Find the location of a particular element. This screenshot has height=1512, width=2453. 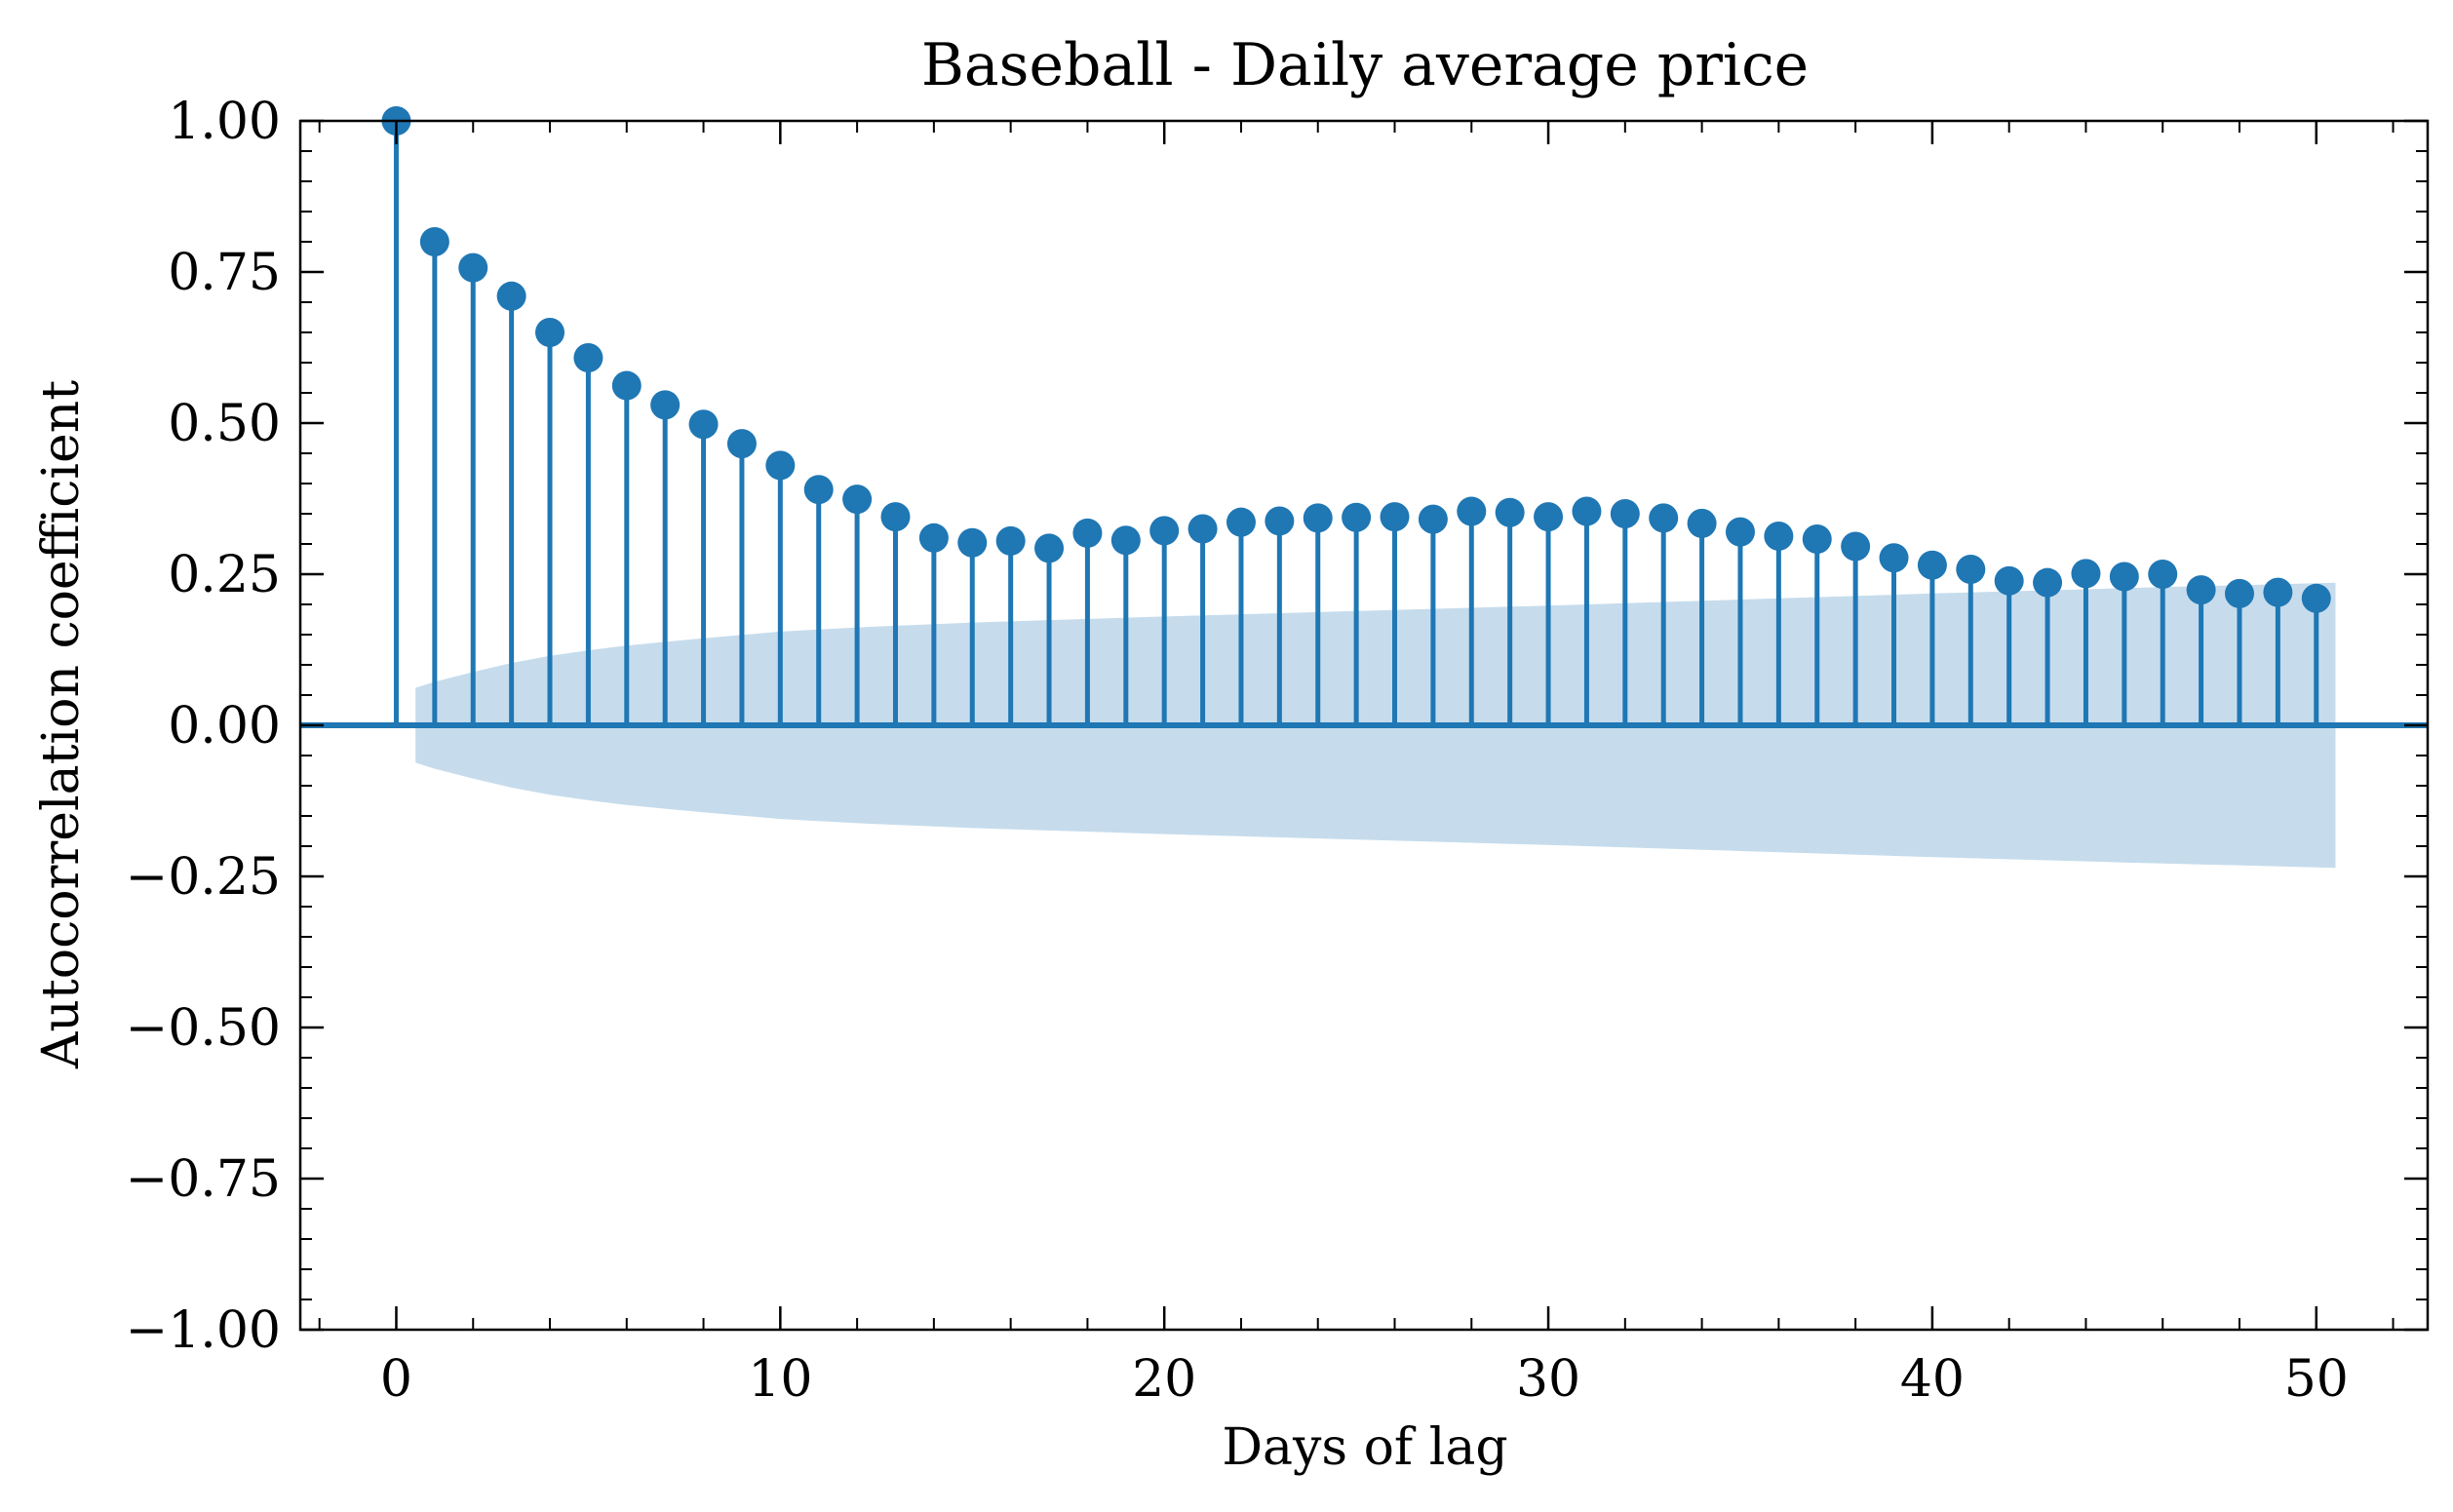

x-tick-label: 10 is located at coordinates (780, 1379).